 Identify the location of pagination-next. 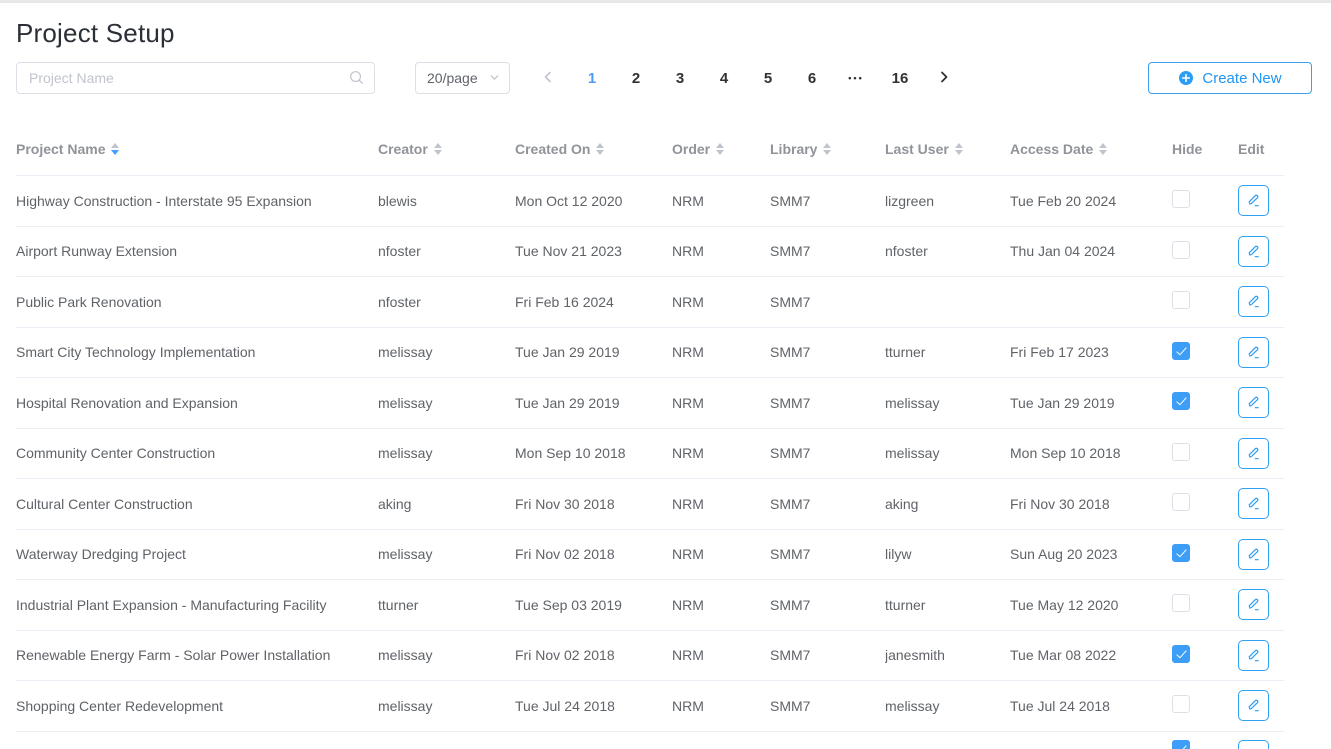
(944, 78).